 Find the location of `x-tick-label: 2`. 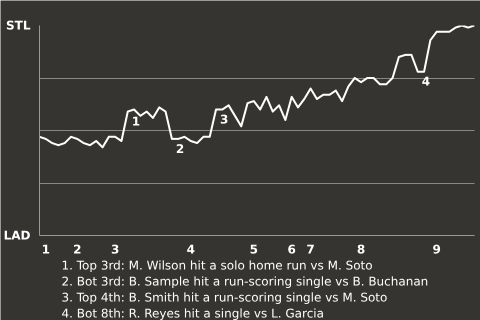

x-tick-label: 2 is located at coordinates (77, 249).